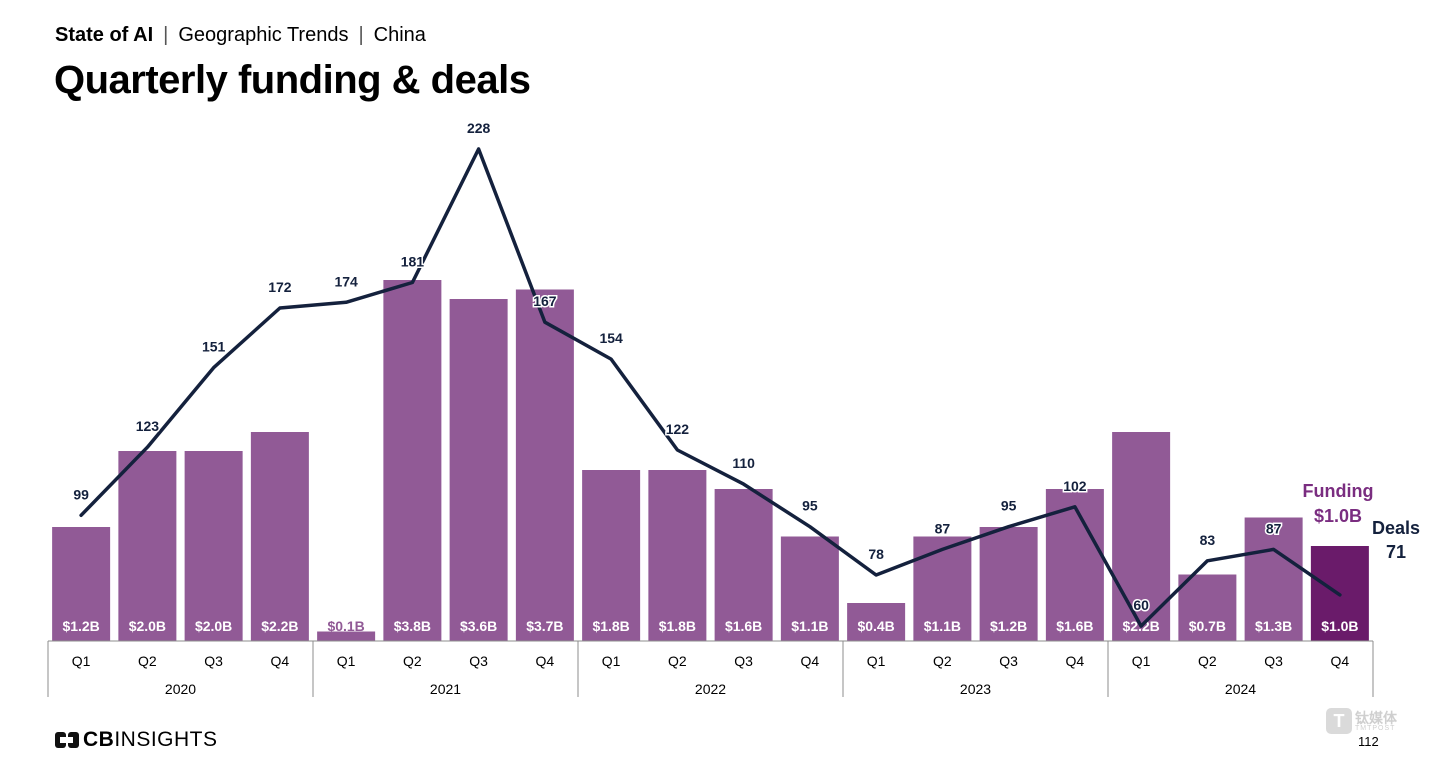 This screenshot has height=763, width=1439. I want to click on legend-deals-value: 71, so click(1396, 552).